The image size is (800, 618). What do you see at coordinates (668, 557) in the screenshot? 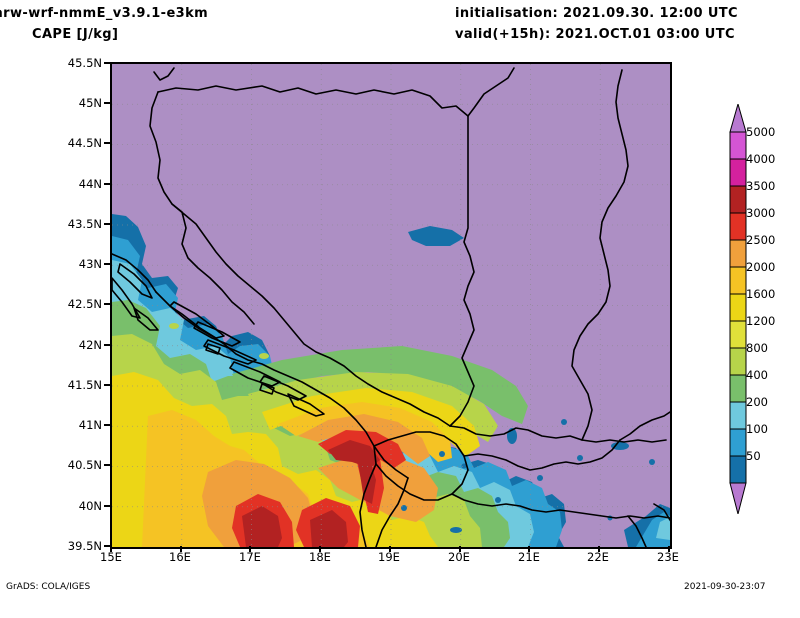
I see `xtick-label: 23E` at bounding box center [668, 557].